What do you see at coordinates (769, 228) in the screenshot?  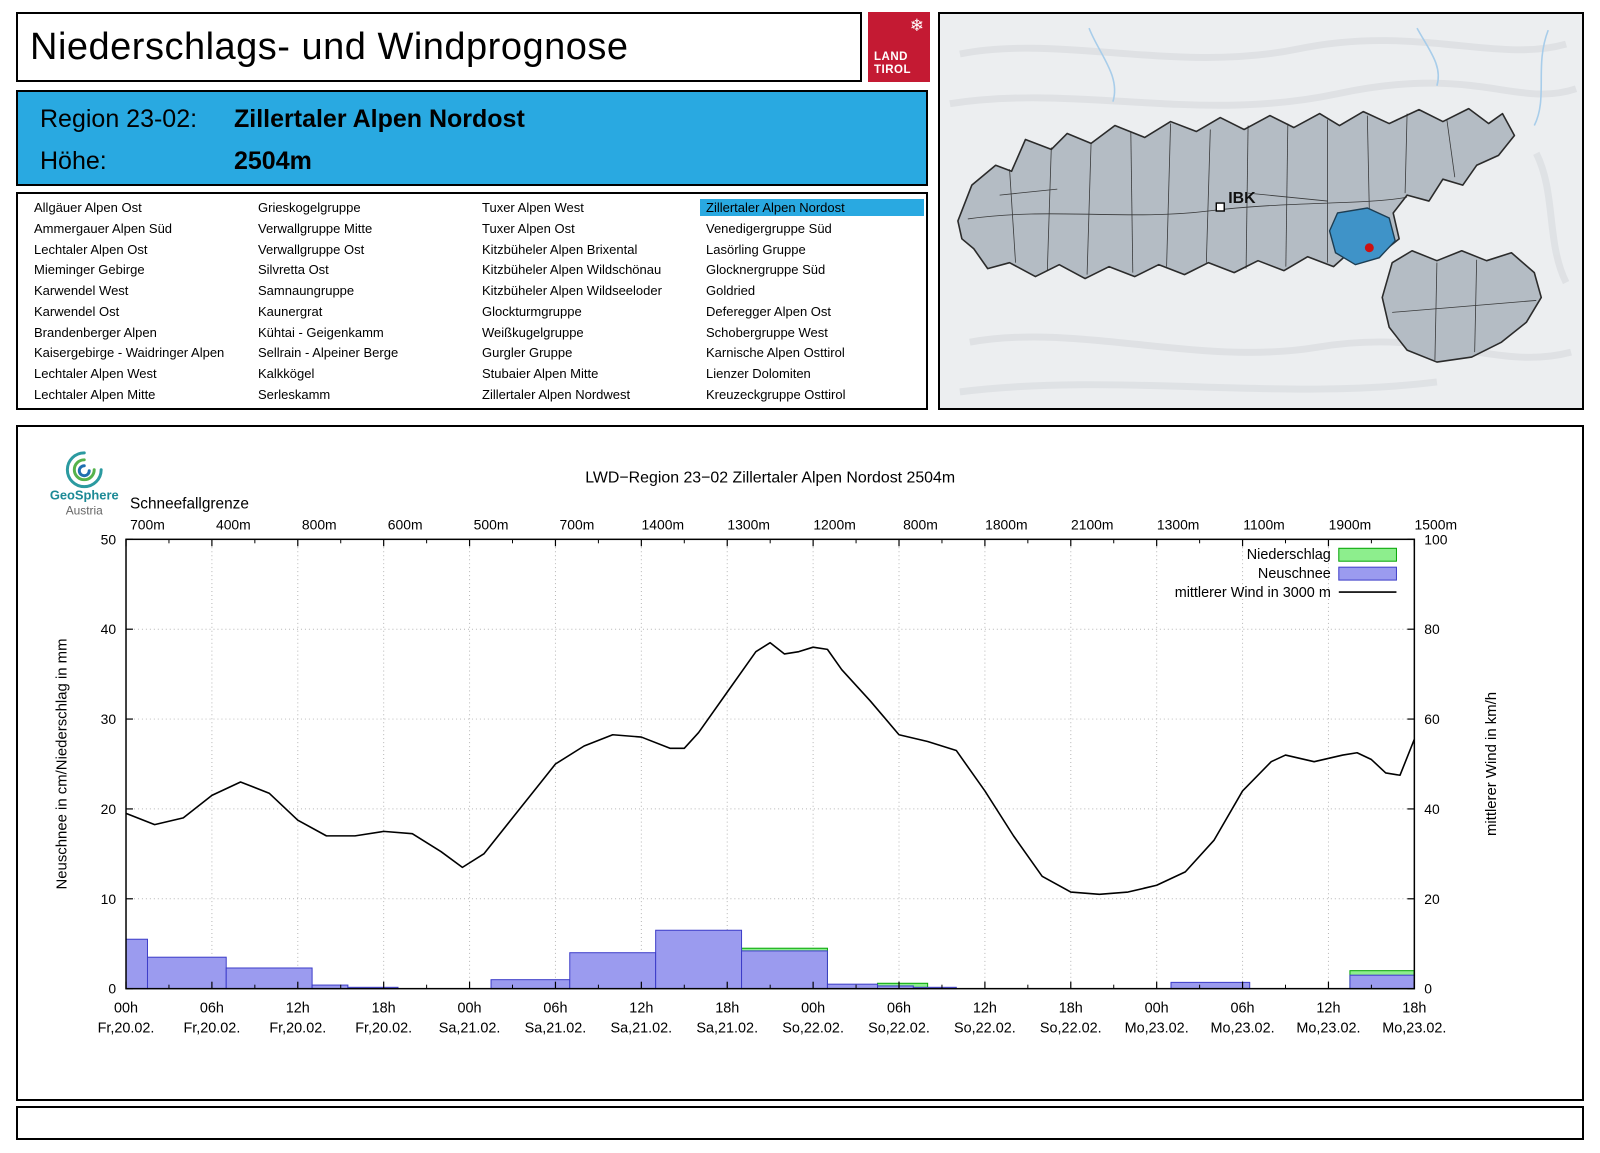 I see `region-list-item: Venedigergruppe Süd` at bounding box center [769, 228].